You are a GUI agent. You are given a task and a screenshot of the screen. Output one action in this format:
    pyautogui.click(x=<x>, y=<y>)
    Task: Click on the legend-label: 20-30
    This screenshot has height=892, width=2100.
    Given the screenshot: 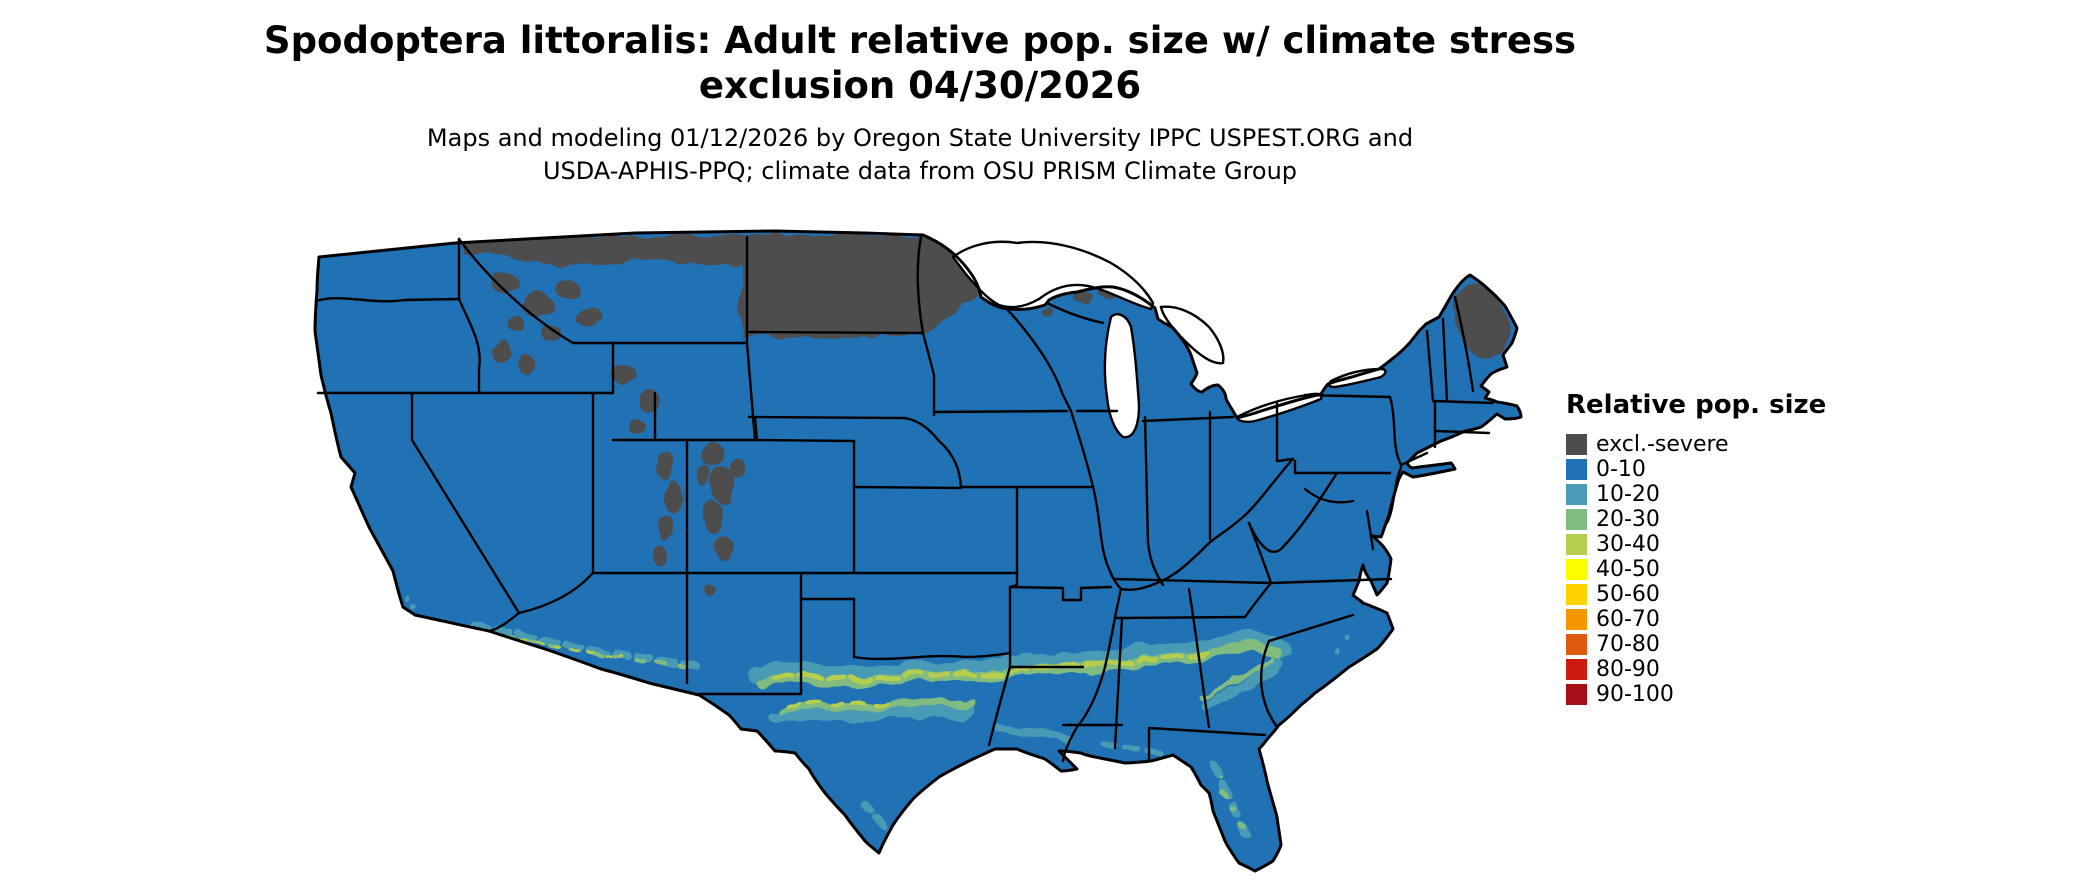 What is the action you would take?
    pyautogui.click(x=1628, y=519)
    